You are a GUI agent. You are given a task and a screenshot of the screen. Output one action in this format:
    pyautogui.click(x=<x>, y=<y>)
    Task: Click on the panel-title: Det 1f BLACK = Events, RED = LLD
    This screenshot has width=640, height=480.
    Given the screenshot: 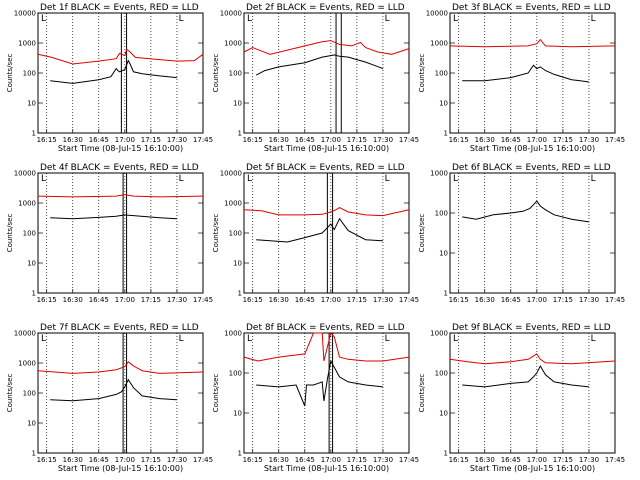 What is the action you would take?
    pyautogui.click(x=119, y=8)
    